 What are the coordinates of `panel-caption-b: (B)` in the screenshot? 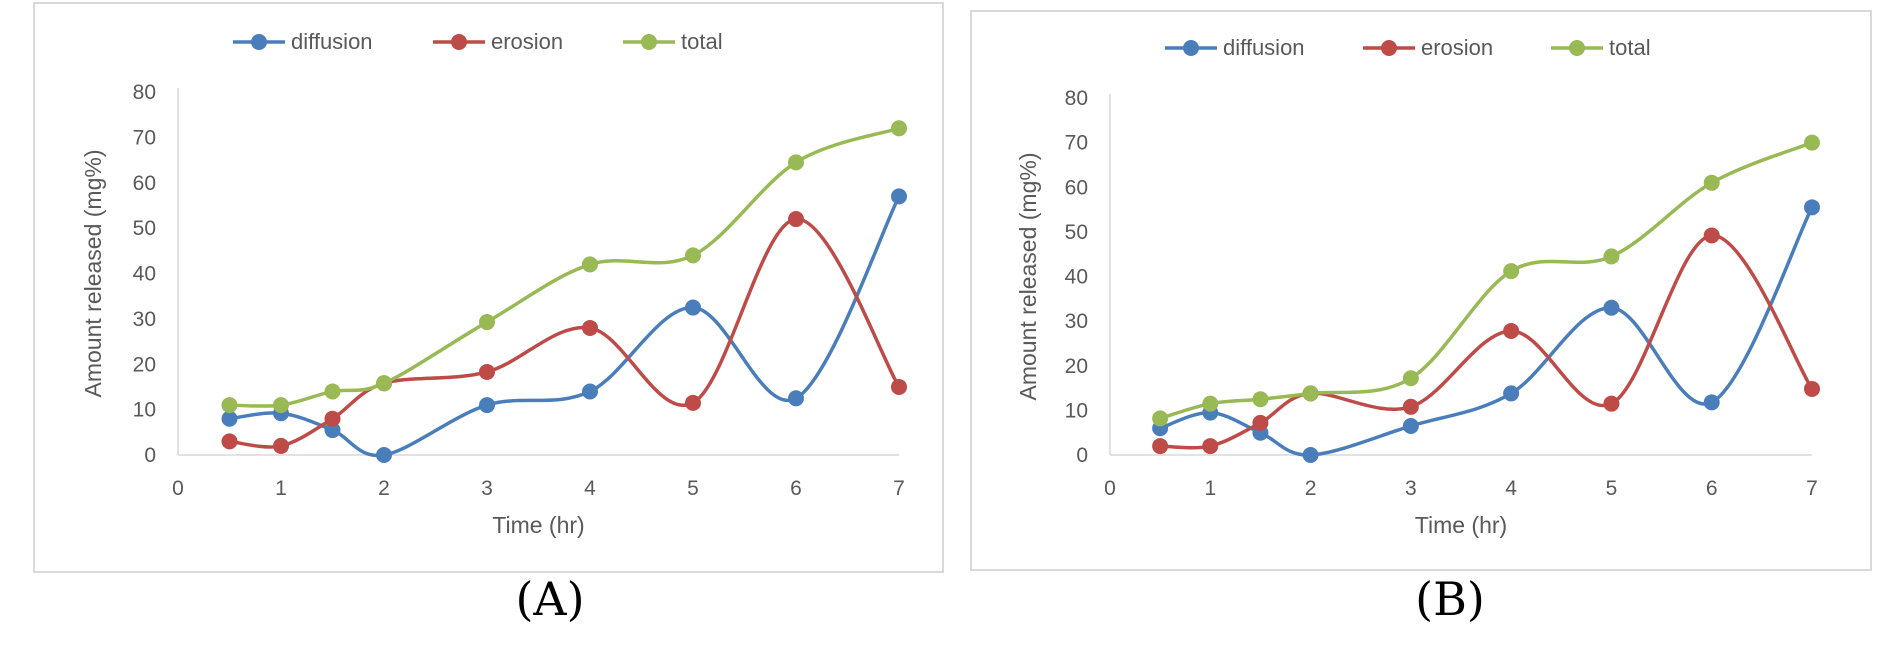 It's located at (1450, 599).